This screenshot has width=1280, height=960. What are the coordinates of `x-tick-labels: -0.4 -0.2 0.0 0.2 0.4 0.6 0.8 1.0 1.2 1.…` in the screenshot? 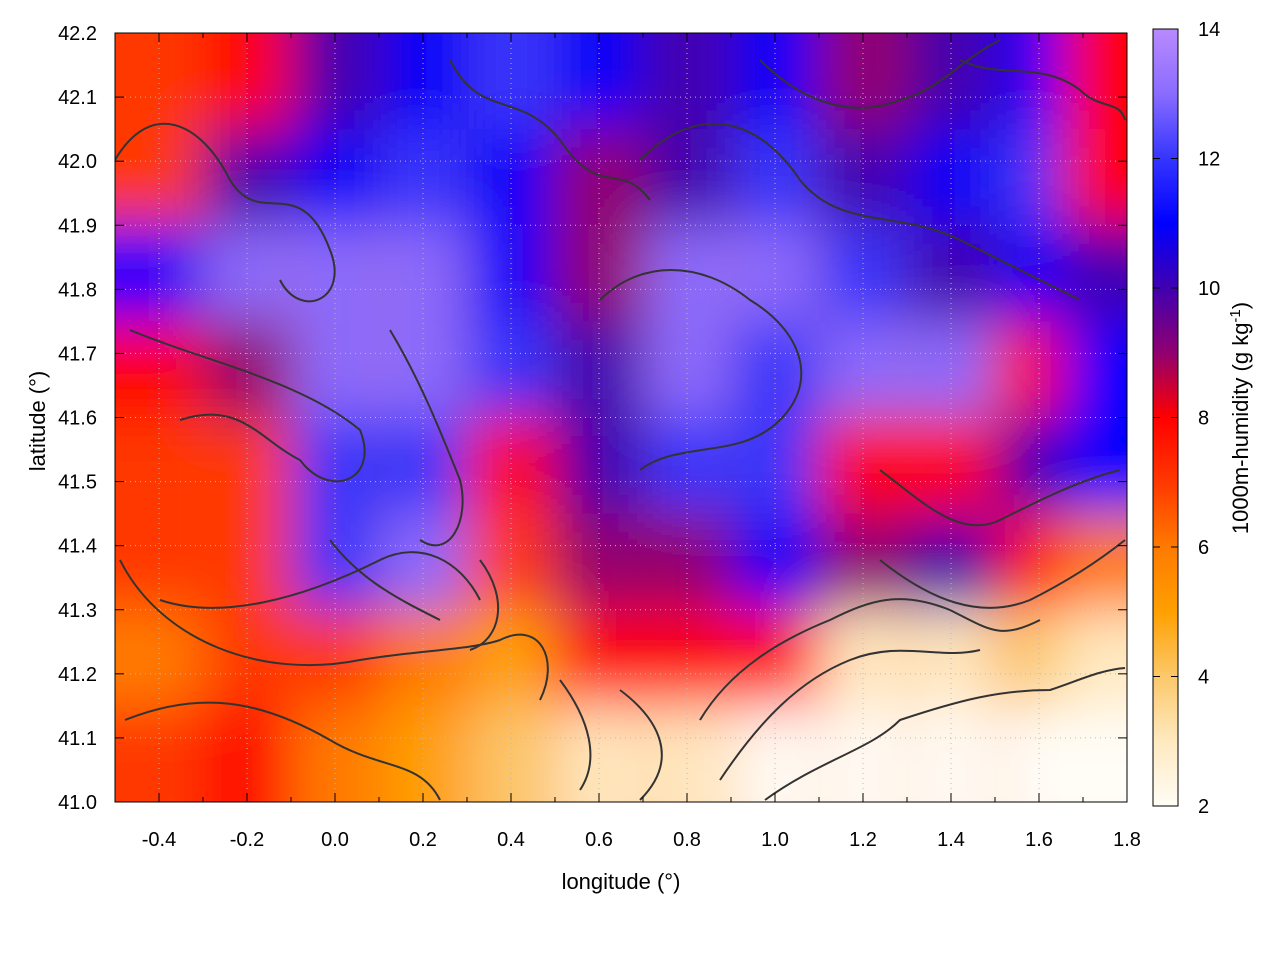 It's located at (641, 840).